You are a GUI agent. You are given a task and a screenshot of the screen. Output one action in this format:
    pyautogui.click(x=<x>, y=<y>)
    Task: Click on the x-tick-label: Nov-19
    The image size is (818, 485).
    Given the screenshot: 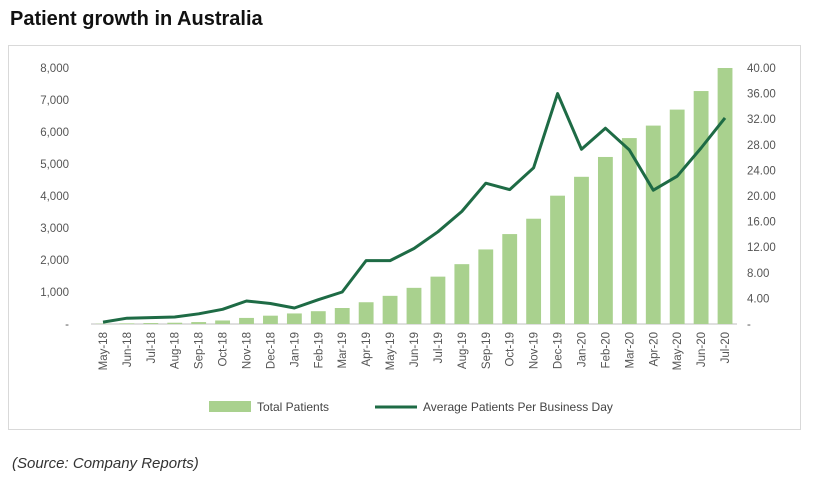 What is the action you would take?
    pyautogui.click(x=535, y=350)
    